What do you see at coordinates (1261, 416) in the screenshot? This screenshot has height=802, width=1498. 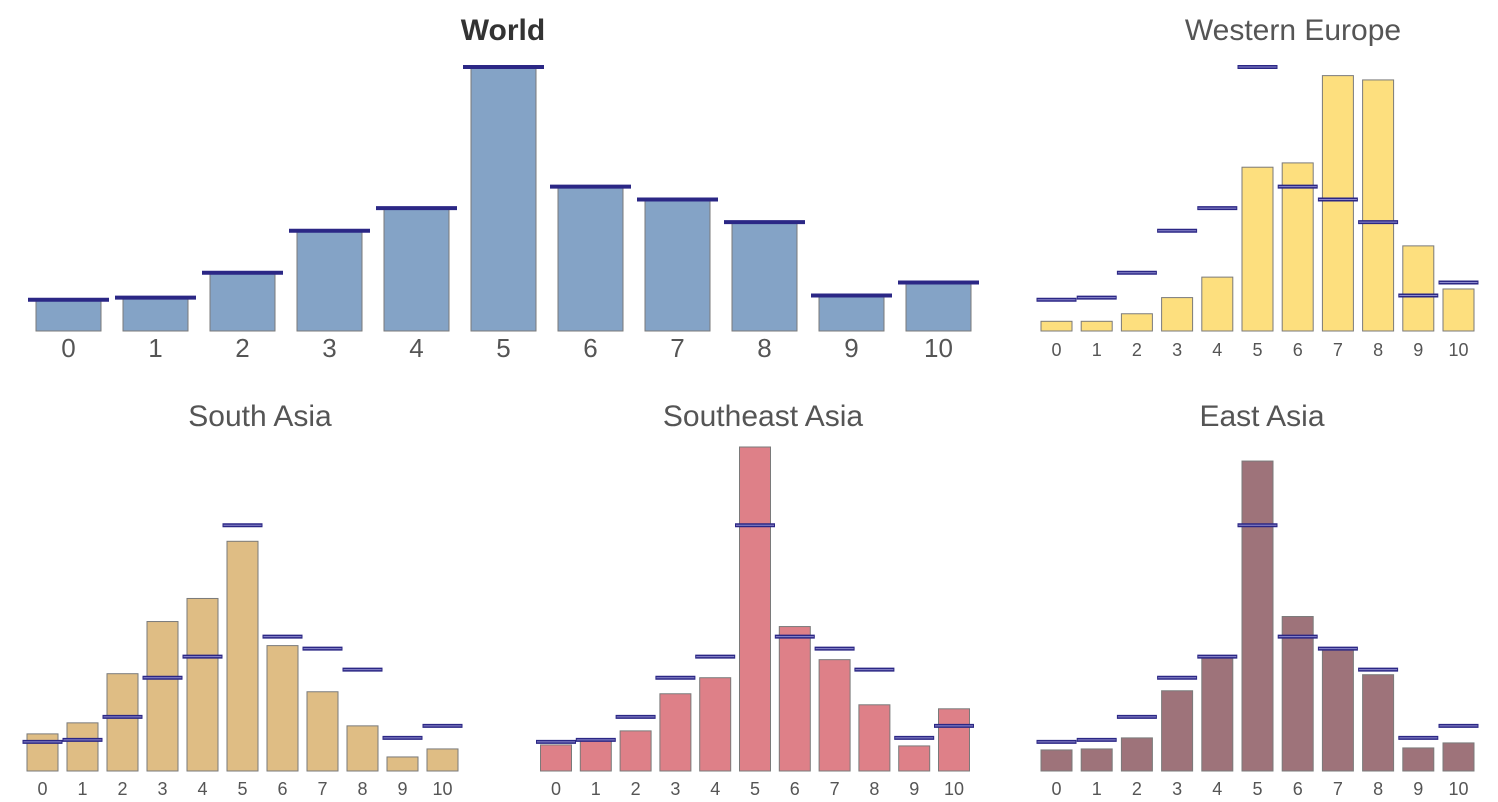 I see `panel-title: East Asia` at bounding box center [1261, 416].